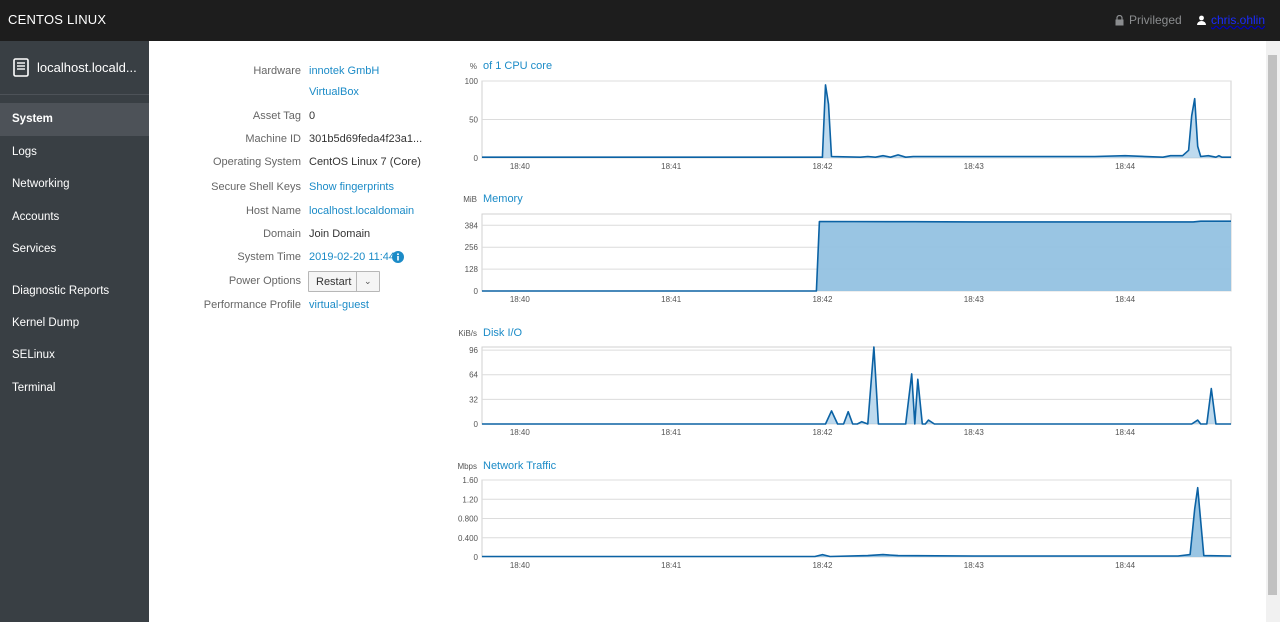 The height and width of the screenshot is (622, 1280). I want to click on chart-0-area, so click(856, 121).